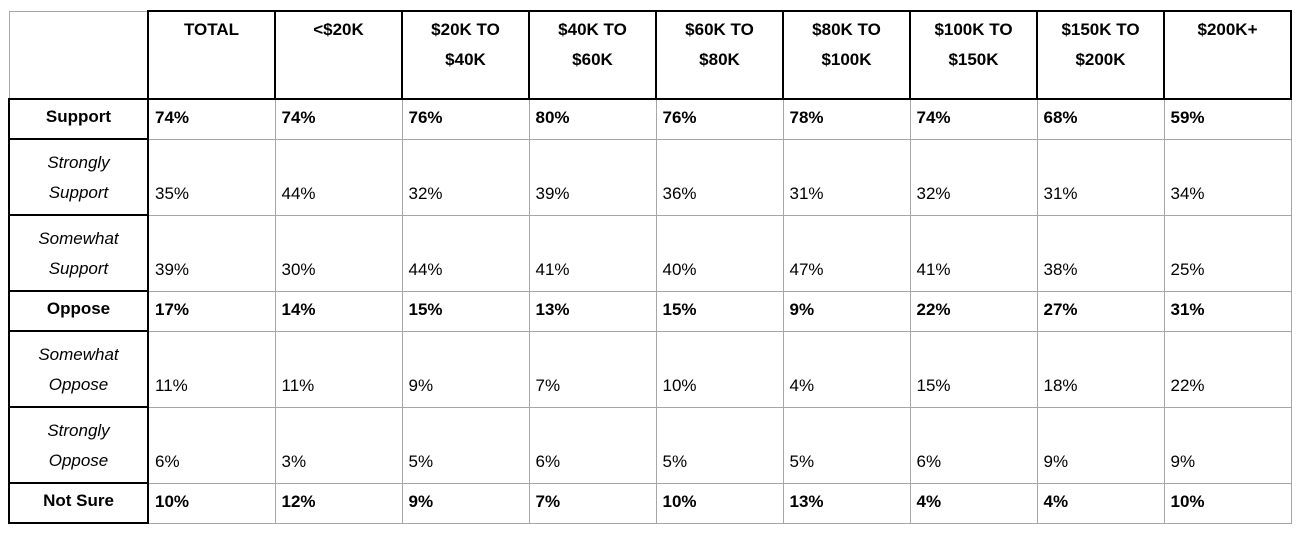 This screenshot has width=1306, height=540. Describe the element at coordinates (211, 177) in the screenshot. I see `value-cell: 35%` at that location.